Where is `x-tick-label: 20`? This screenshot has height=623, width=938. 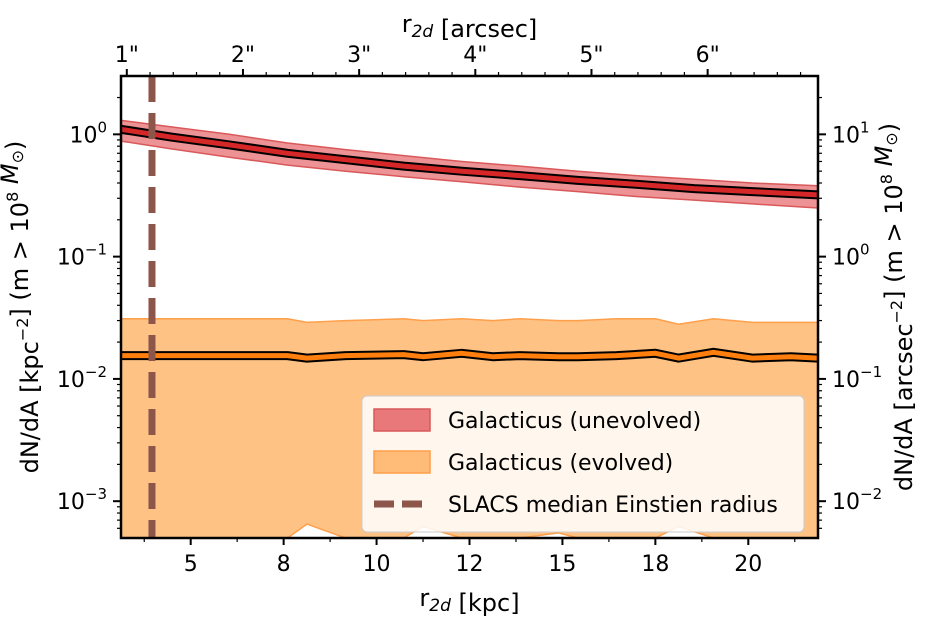 x-tick-label: 20 is located at coordinates (748, 564).